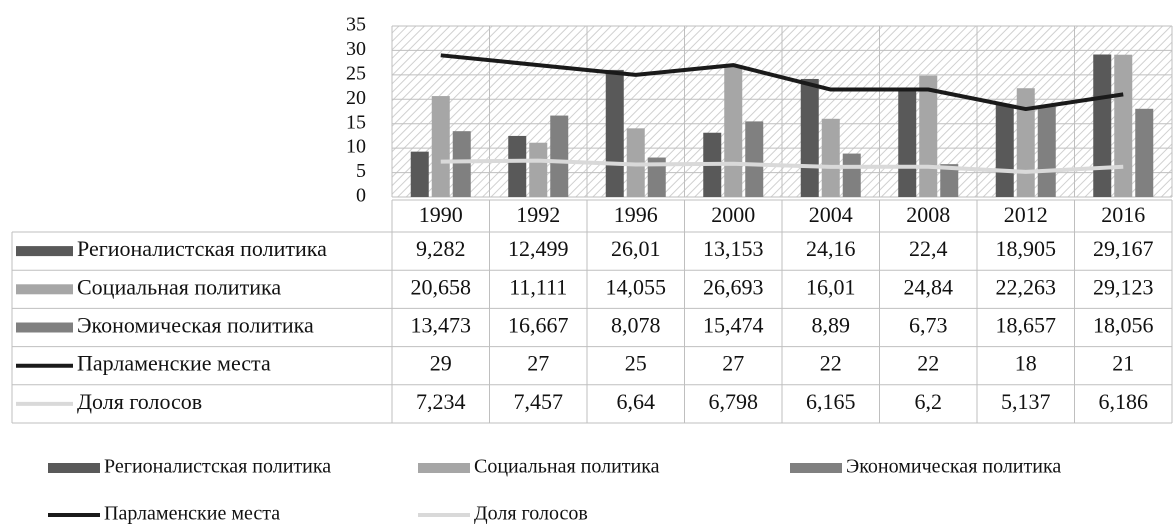 The image size is (1175, 524). Describe the element at coordinates (539, 401) in the screenshot. I see `table-cell: 7,457` at that location.